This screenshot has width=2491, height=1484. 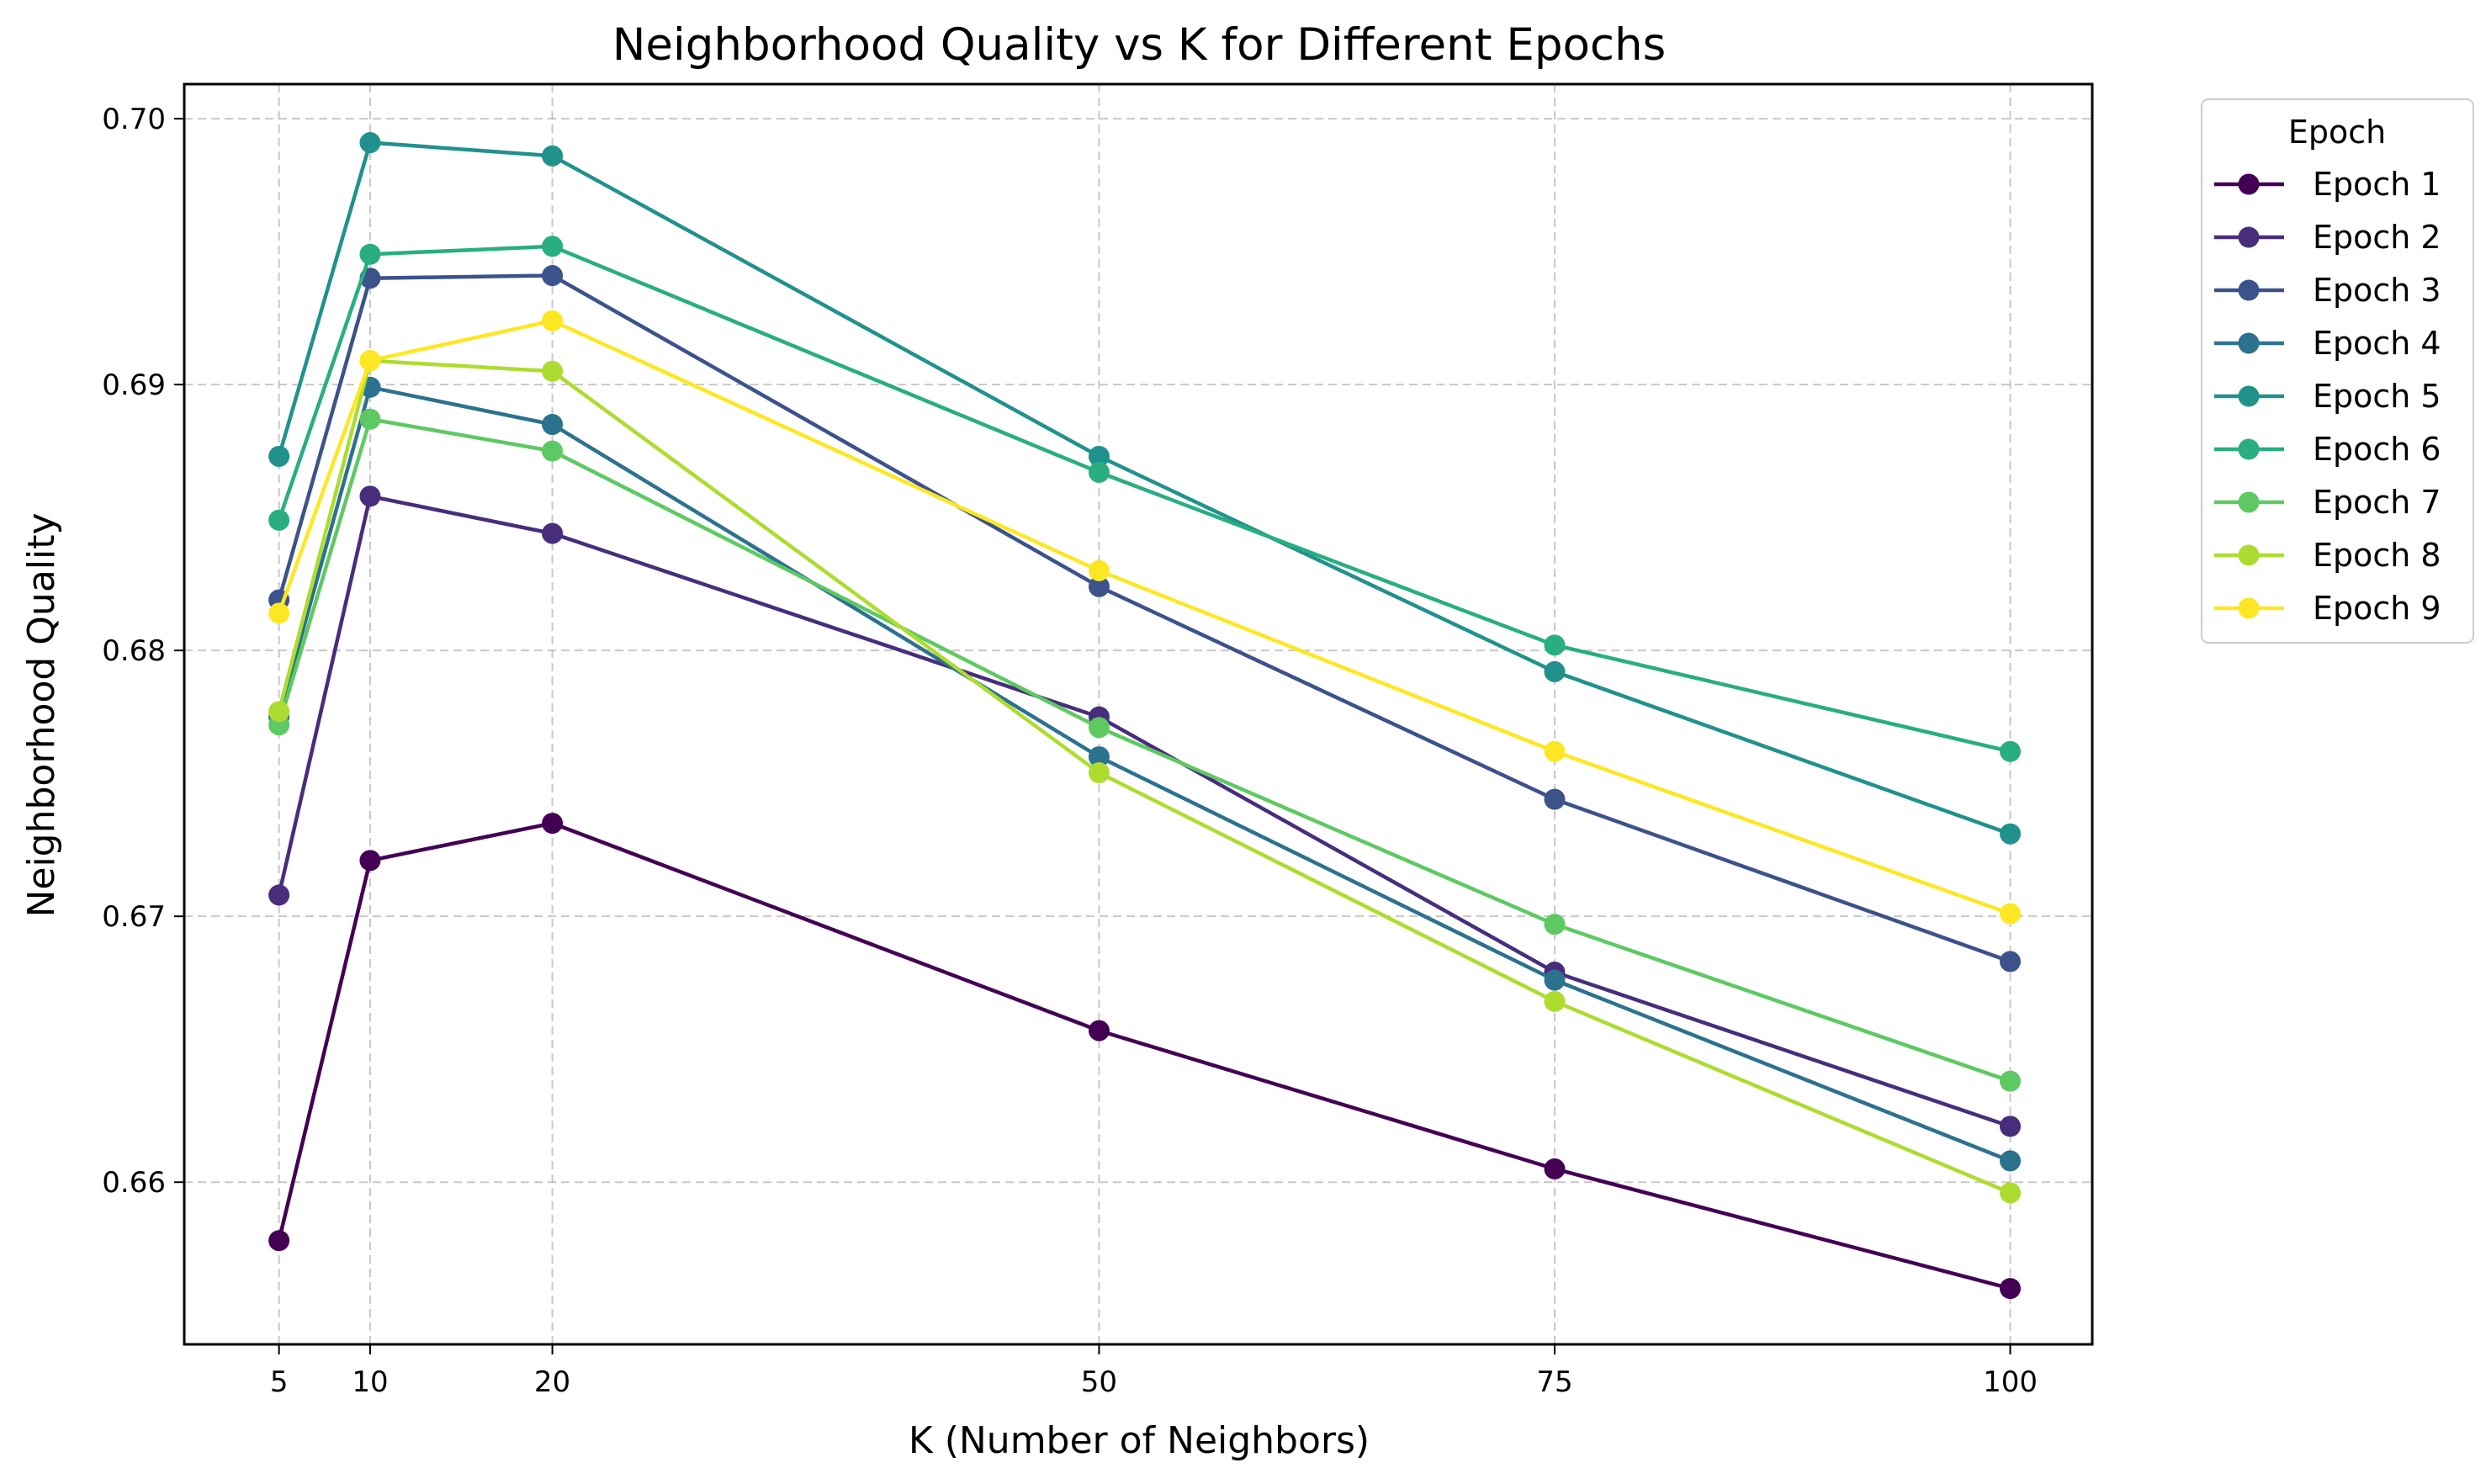 What do you see at coordinates (2377, 555) in the screenshot?
I see `legend-label: Epoch 8` at bounding box center [2377, 555].